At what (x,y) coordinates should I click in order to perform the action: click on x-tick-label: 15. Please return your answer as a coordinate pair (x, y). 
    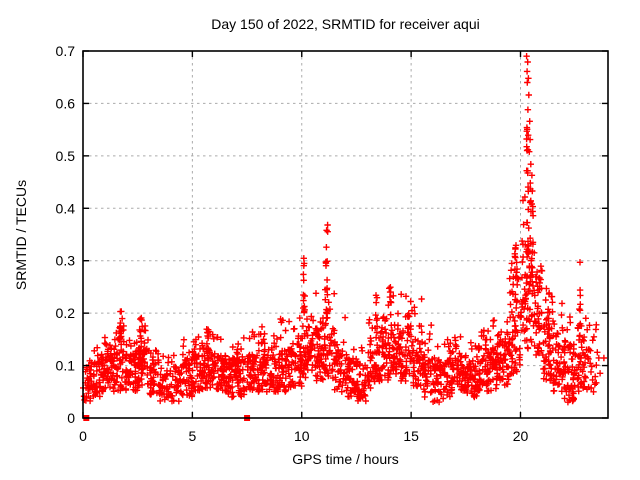
    Looking at the image, I should click on (411, 436).